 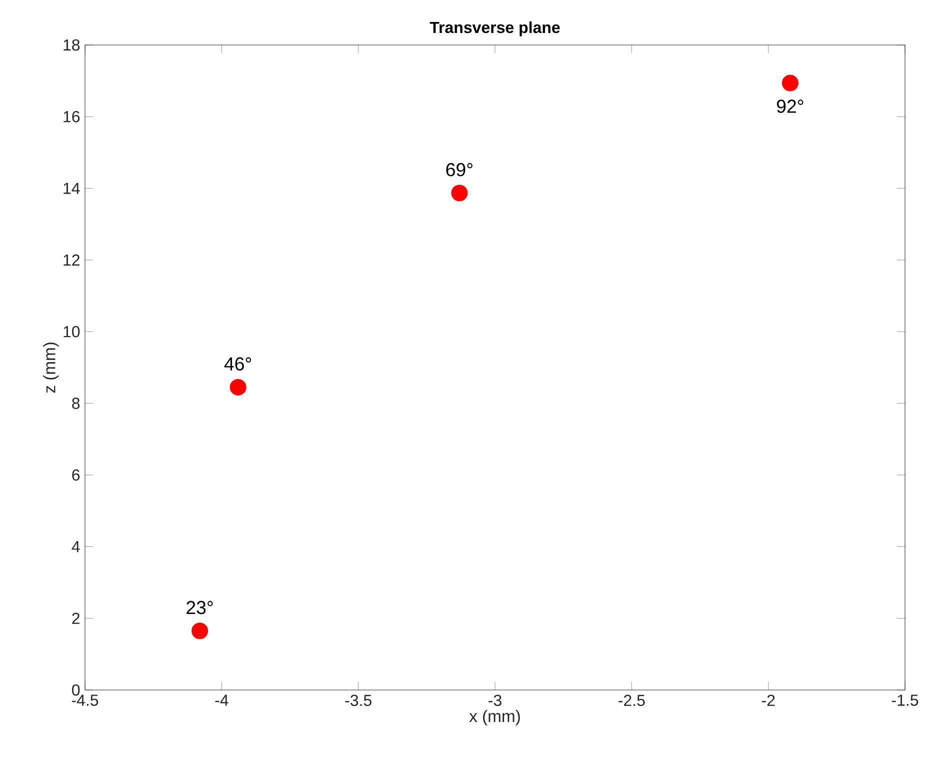 What do you see at coordinates (51, 367) in the screenshot?
I see `y-axis-title: z (mm)` at bounding box center [51, 367].